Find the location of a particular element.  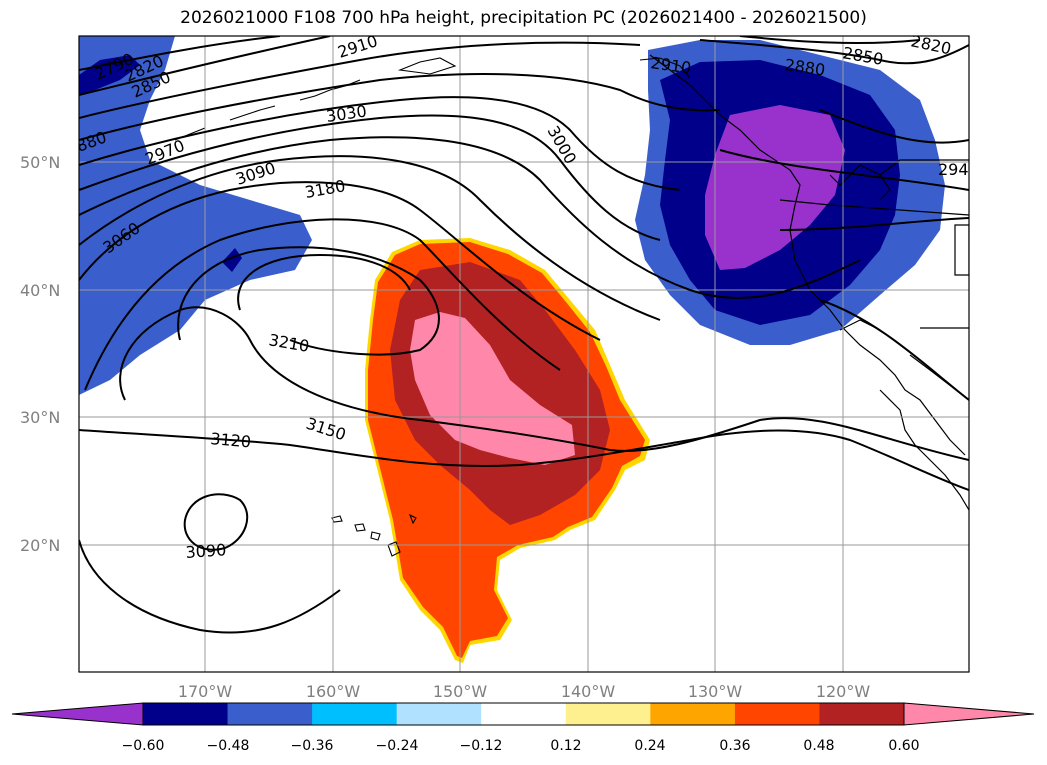

longitude-tick-labels: 170°W 160°W 150°W 140°W 130°W 120°W is located at coordinates (524, 691).